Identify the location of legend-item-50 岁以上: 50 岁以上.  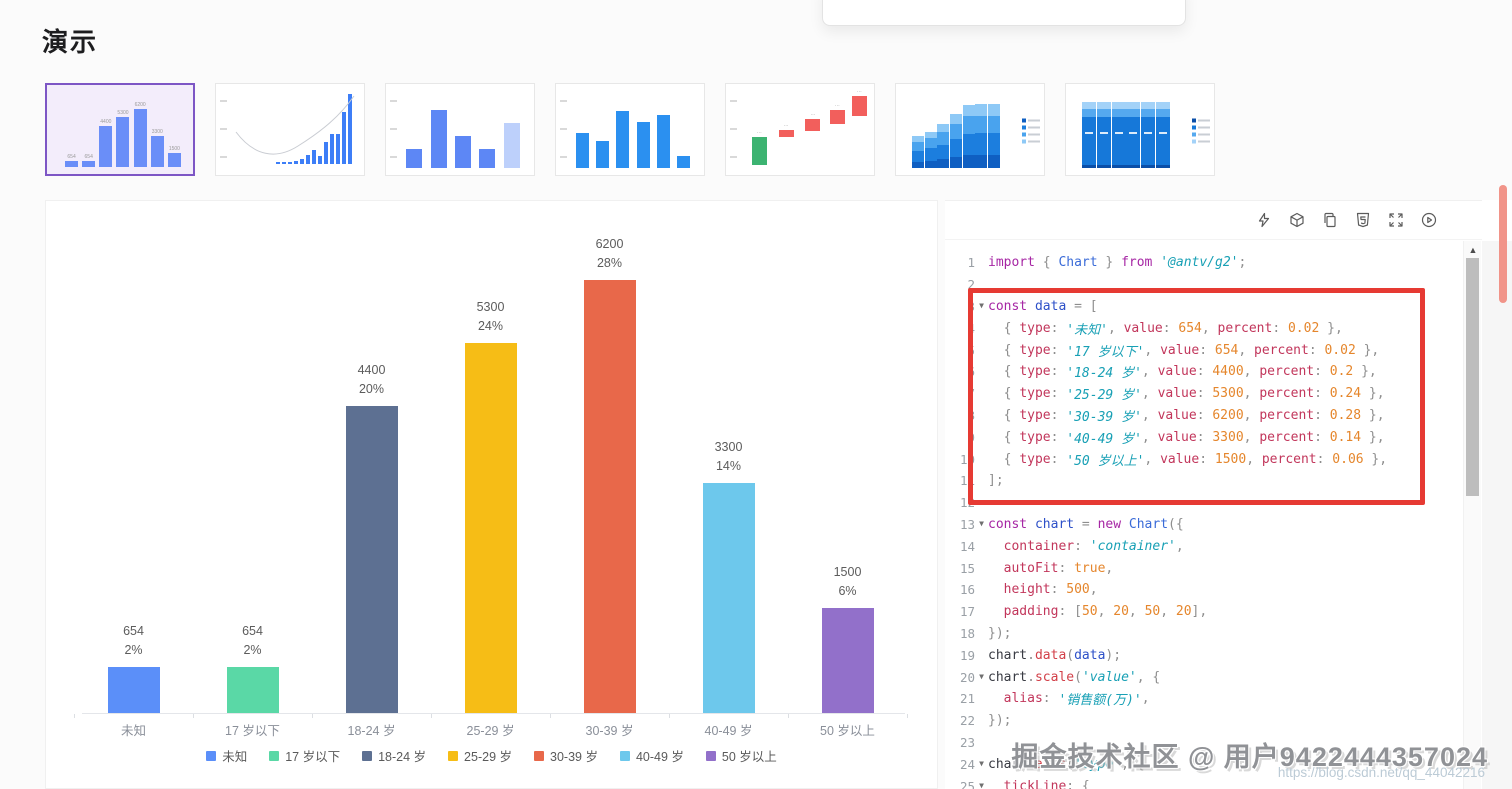
(741, 755).